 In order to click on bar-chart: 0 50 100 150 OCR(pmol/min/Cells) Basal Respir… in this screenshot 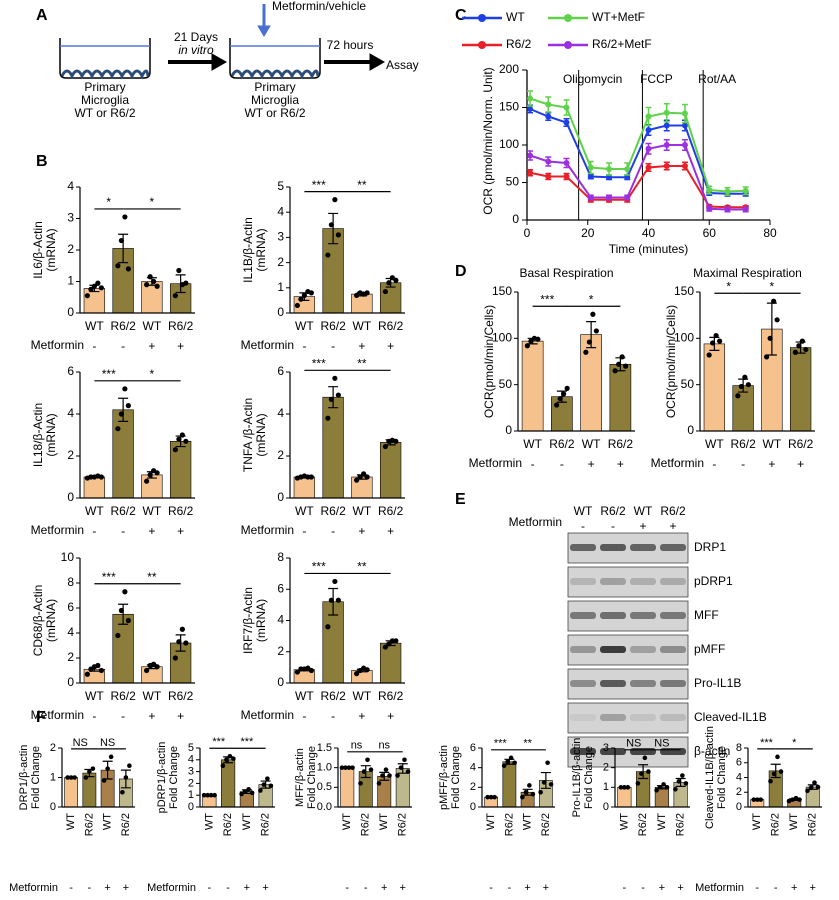, I will do `click(552, 368)`.